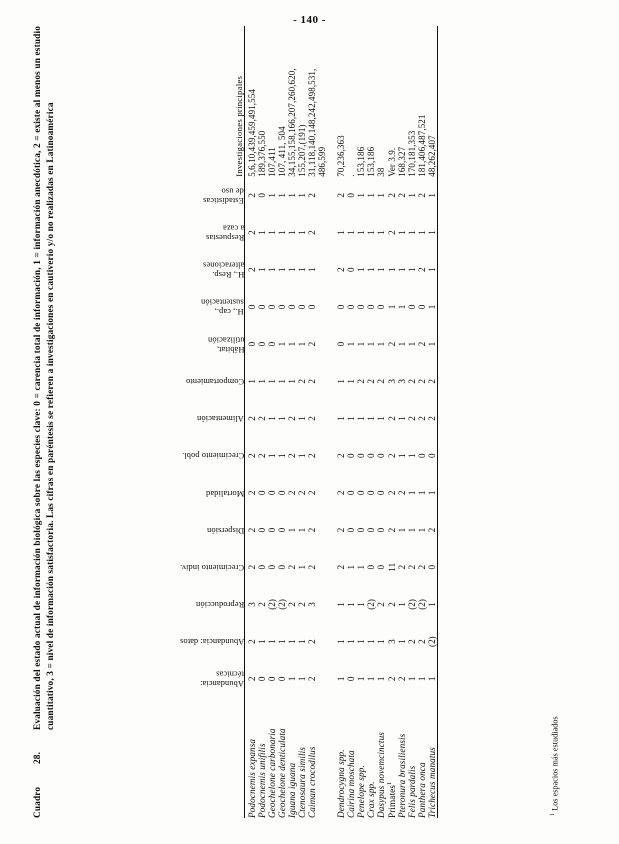 This screenshot has width=619, height=844. I want to click on species-name: Caiman crocodilus, so click(311, 782).